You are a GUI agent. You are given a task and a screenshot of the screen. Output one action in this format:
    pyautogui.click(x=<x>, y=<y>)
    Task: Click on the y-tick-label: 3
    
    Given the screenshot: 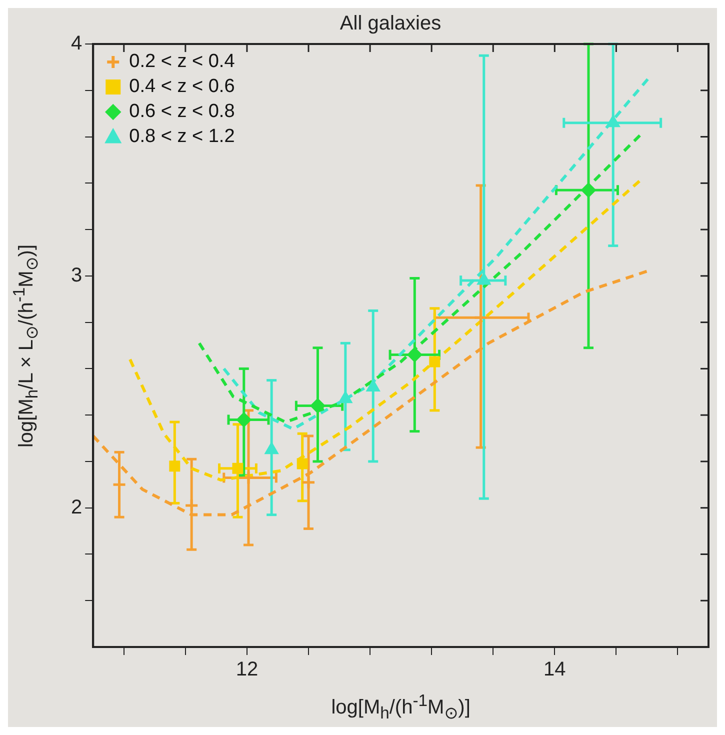 What is the action you would take?
    pyautogui.click(x=76, y=275)
    